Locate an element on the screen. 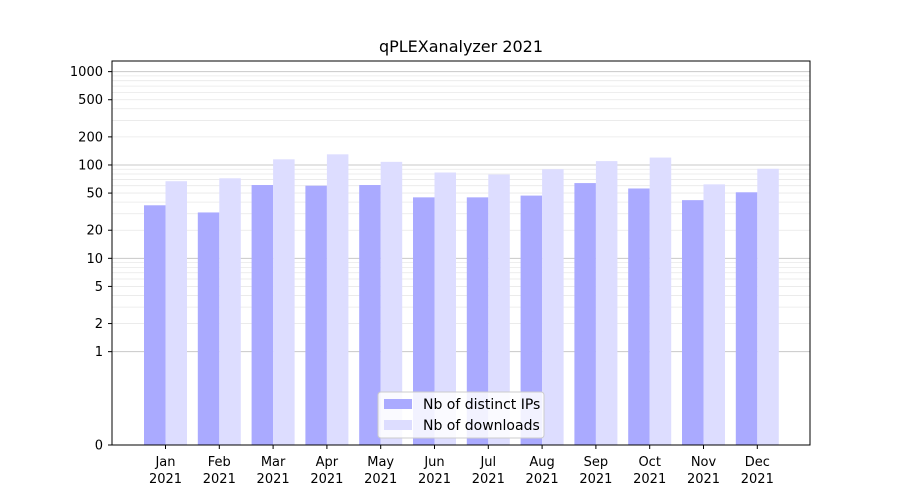 This screenshot has height=500, width=900. x-tick-month: Jun is located at coordinates (433, 462).